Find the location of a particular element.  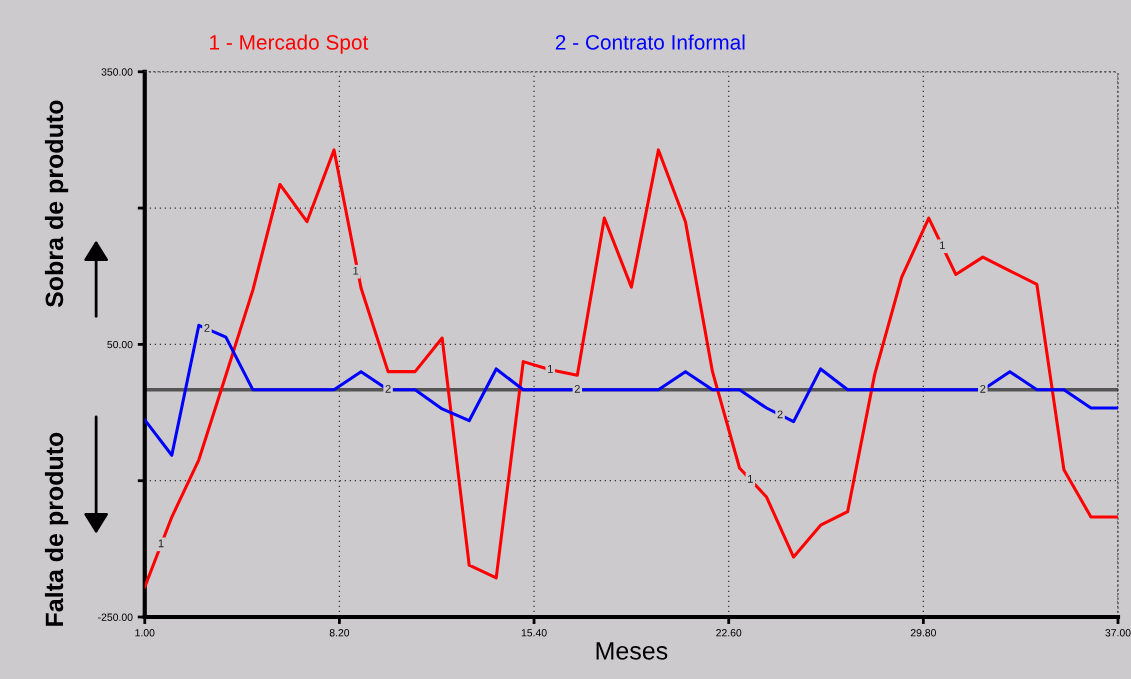

y-tick-label: 50.00 is located at coordinates (120, 344).